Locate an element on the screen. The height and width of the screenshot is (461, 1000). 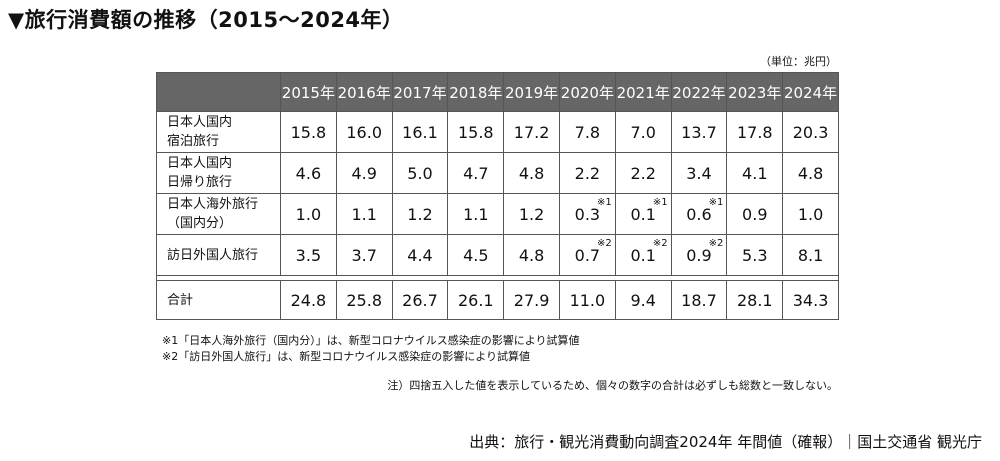
row-label-line: 訪日外国人旅行 is located at coordinates (213, 255).